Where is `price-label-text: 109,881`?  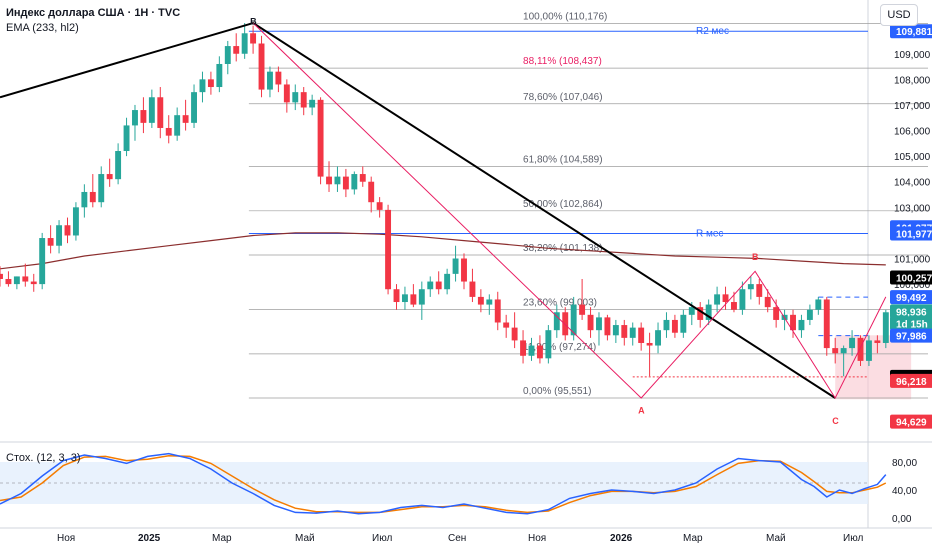 price-label-text: 109,881 is located at coordinates (914, 32).